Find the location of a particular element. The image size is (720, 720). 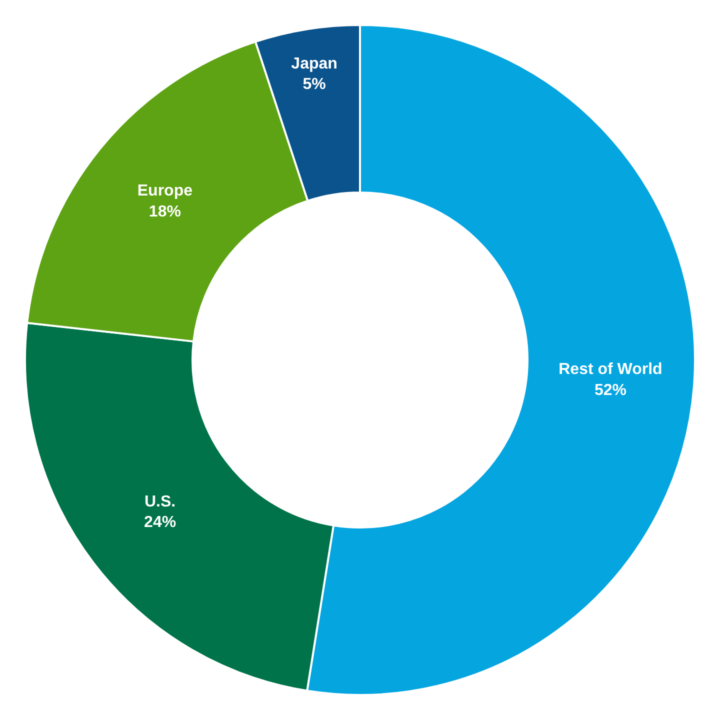

data-label: 52% is located at coordinates (610, 390).